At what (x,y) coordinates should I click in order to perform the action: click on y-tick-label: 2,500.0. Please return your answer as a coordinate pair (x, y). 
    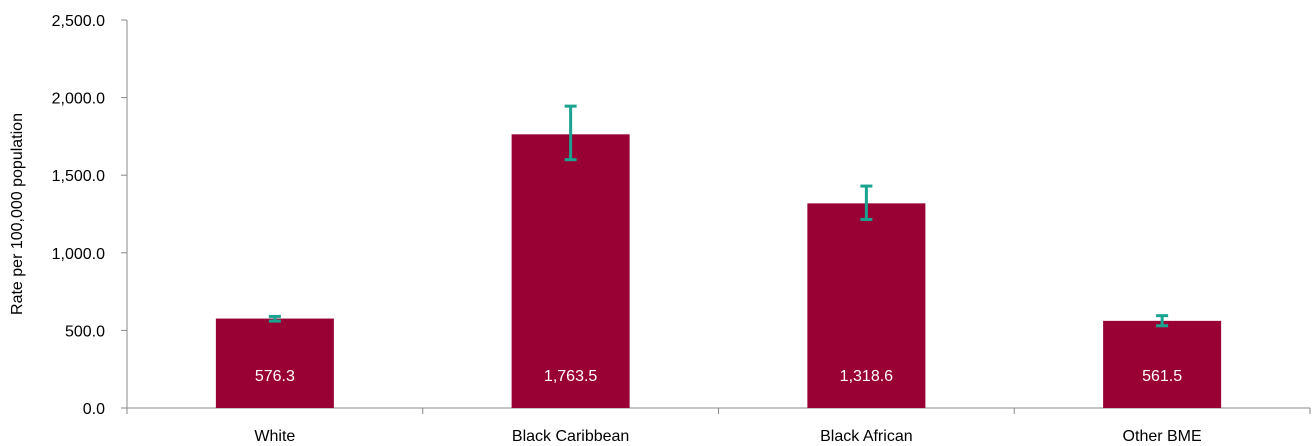
    Looking at the image, I should click on (78, 21).